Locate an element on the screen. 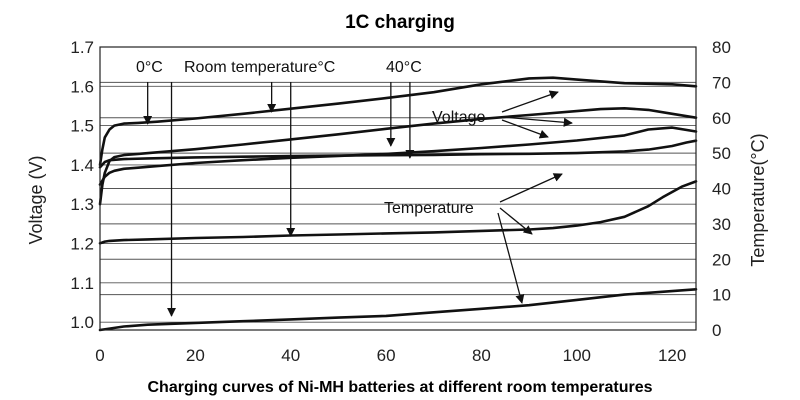  temperature-curve-40-c is located at coordinates (398, 154).